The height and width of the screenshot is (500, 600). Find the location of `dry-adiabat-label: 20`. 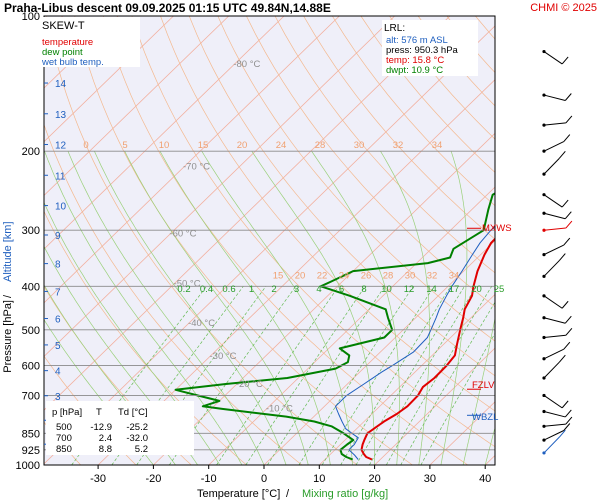

dry-adiabat-label: 20 is located at coordinates (300, 275).